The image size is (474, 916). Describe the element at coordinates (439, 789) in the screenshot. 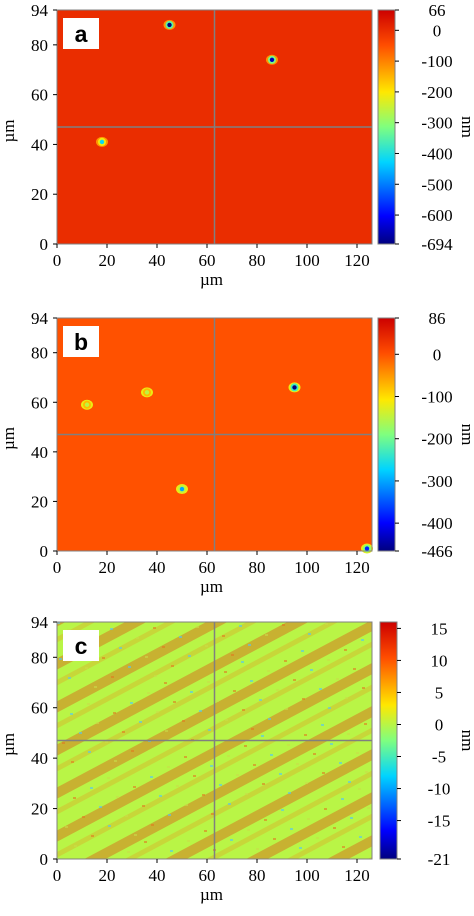

I see `colorbar-tick-label: -10` at that location.